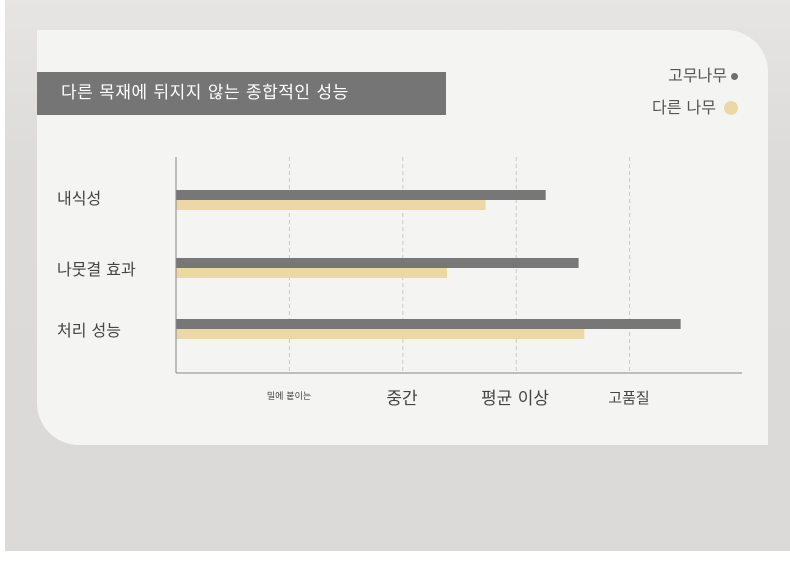 The height and width of the screenshot is (564, 790). Describe the element at coordinates (89, 330) in the screenshot. I see `category-label-processing: 처리 성능` at that location.